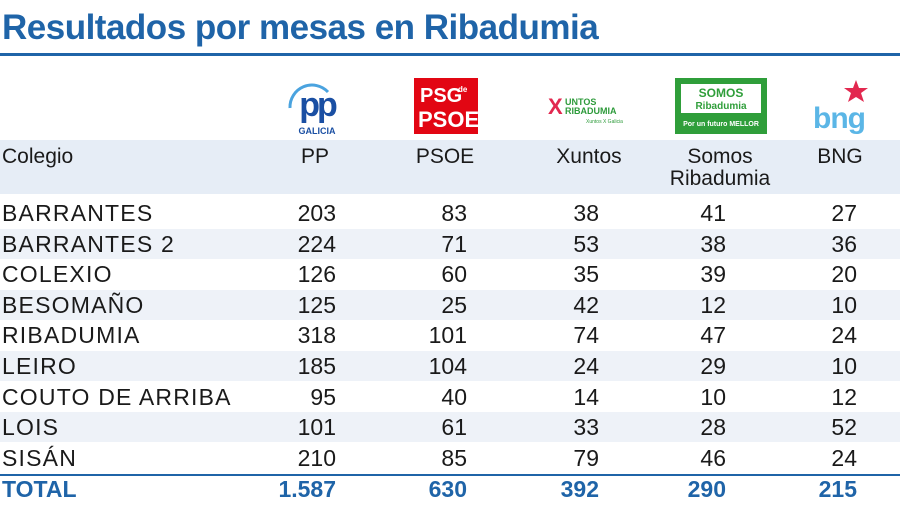  Describe the element at coordinates (713, 366) in the screenshot. I see `value-cell-somos: 29` at that location.